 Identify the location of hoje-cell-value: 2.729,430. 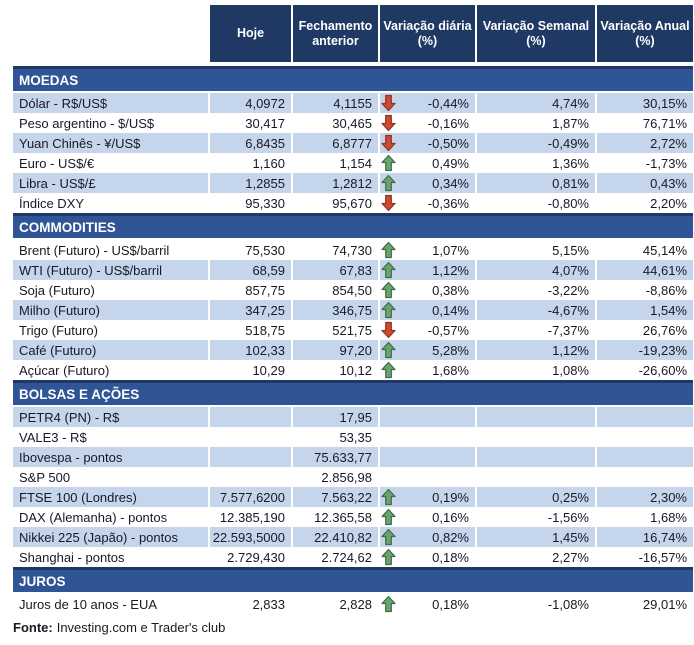
(256, 557).